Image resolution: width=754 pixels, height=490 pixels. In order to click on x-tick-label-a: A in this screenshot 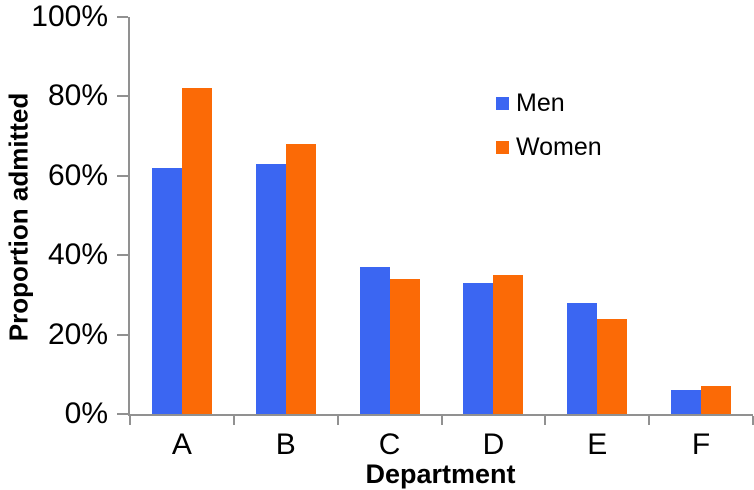, I will do `click(181, 444)`.